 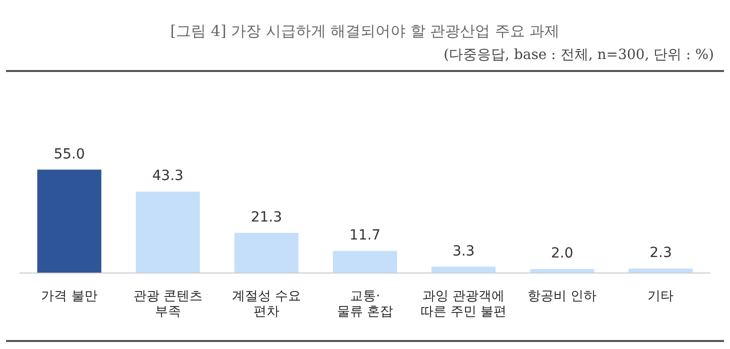 I want to click on data-label: 3.3, so click(x=463, y=251).